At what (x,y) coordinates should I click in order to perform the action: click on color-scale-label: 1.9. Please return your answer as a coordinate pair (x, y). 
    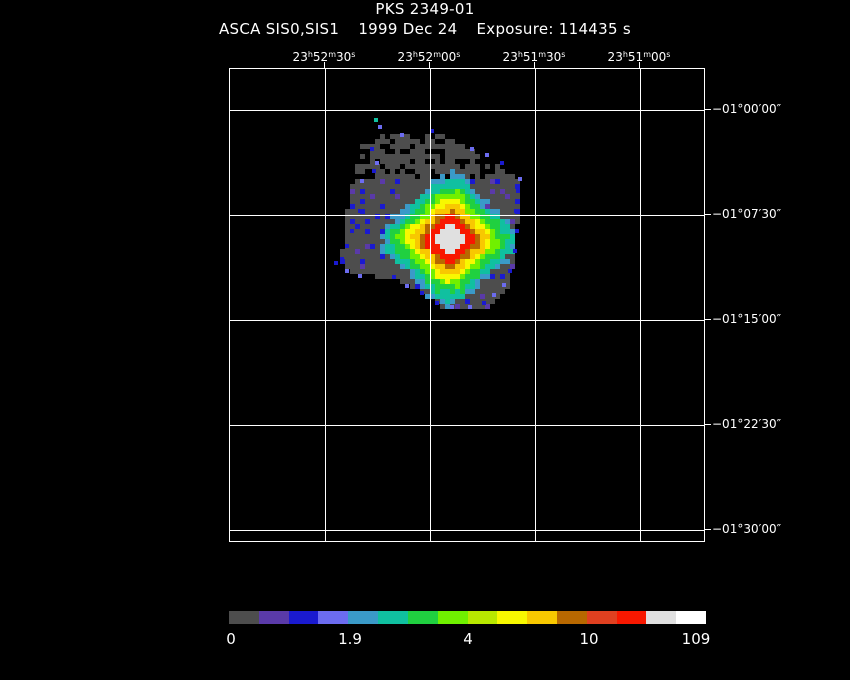
    Looking at the image, I should click on (350, 639).